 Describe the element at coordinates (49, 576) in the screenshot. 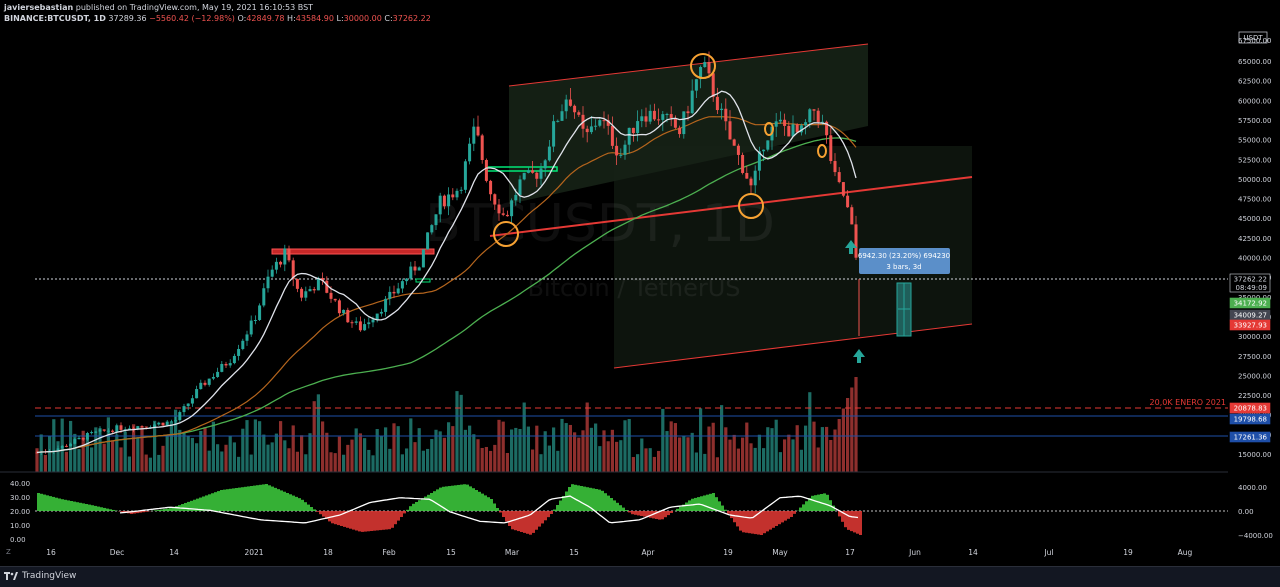

I see `brand-name: TradingView` at that location.